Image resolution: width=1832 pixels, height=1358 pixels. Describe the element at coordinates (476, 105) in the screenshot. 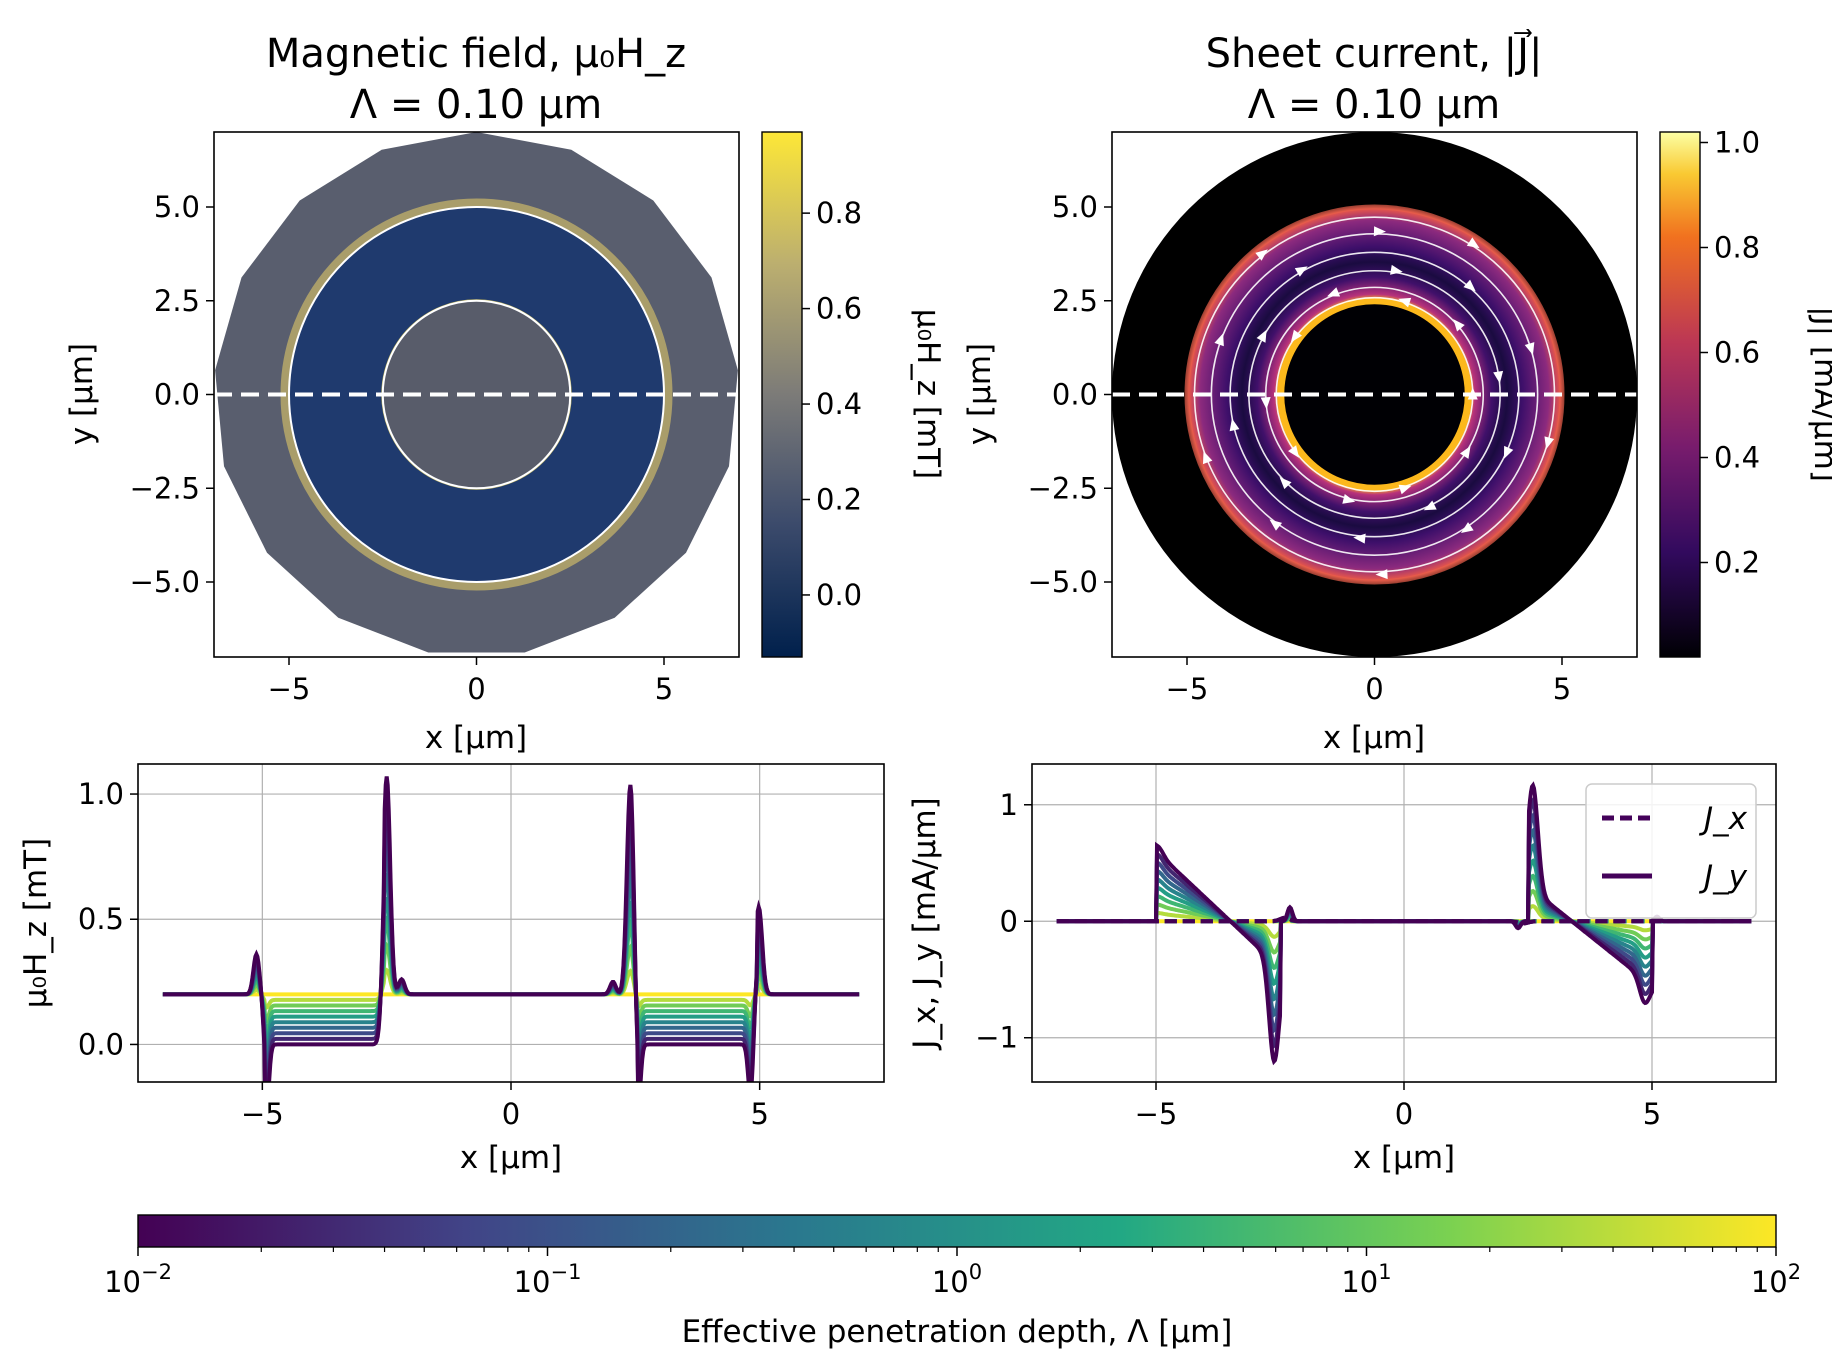

I see `magnetic-field-subtitle: Λ = 0.10 μm` at that location.